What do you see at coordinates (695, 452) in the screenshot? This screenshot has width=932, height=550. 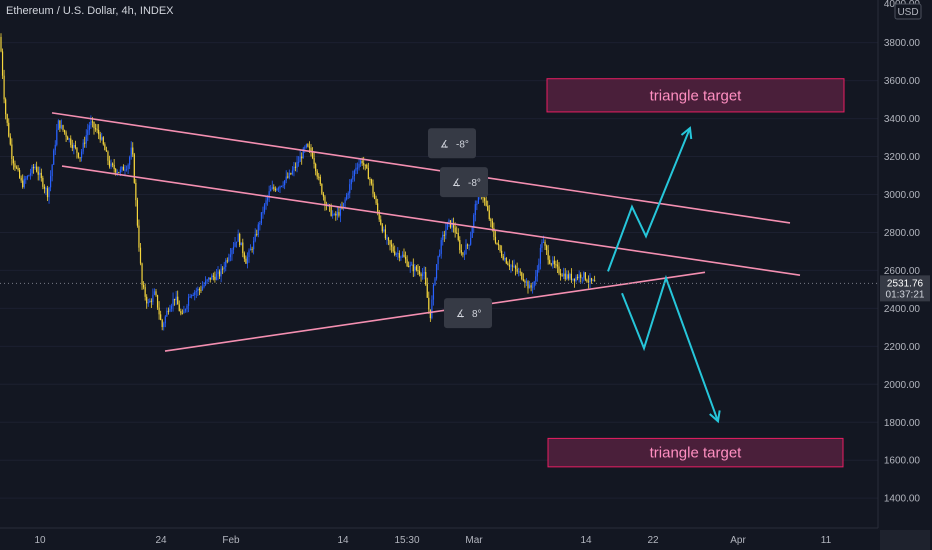 I see `lower-target-box` at bounding box center [695, 452].